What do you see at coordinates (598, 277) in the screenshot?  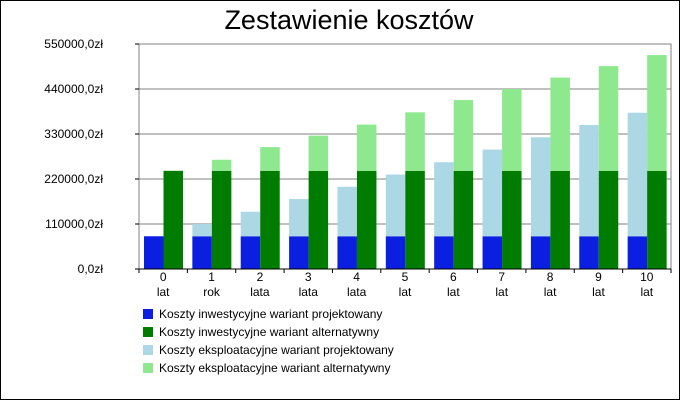 I see `x-tick-label: 9` at bounding box center [598, 277].